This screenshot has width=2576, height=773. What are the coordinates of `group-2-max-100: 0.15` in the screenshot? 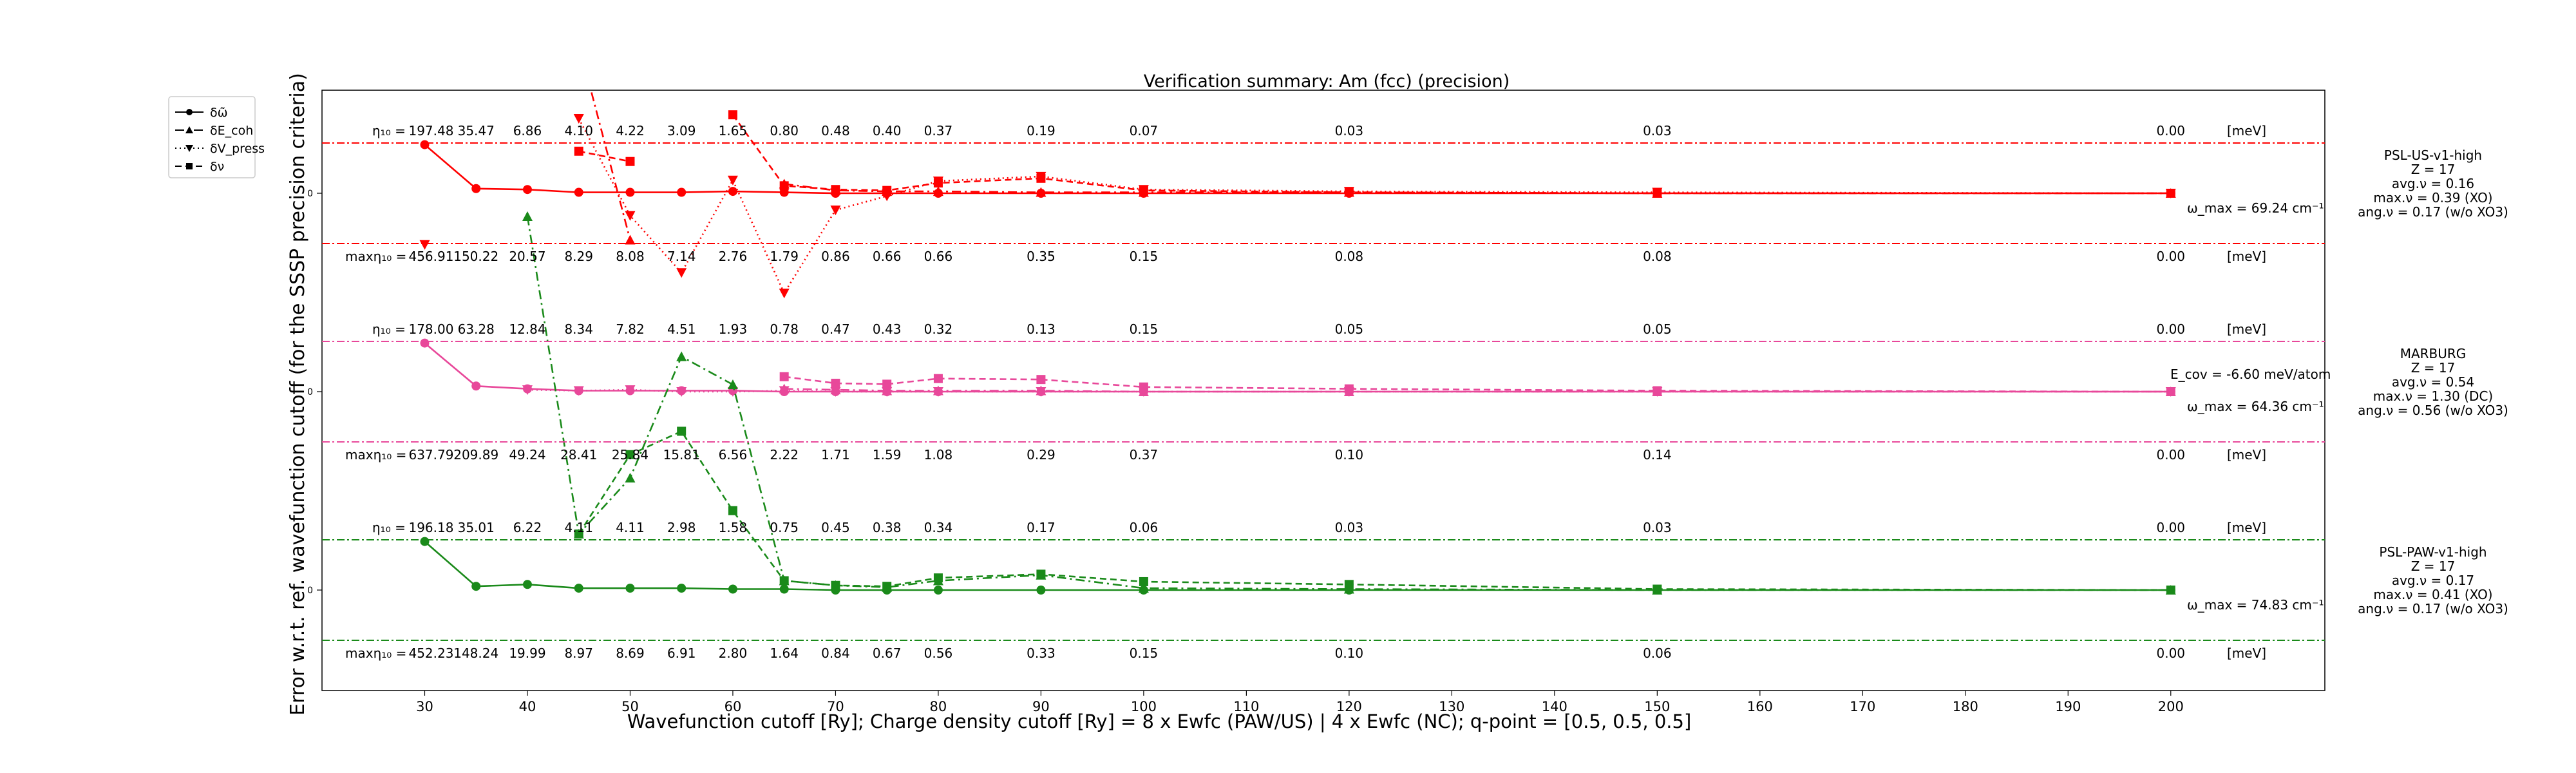 It's located at (1144, 653).